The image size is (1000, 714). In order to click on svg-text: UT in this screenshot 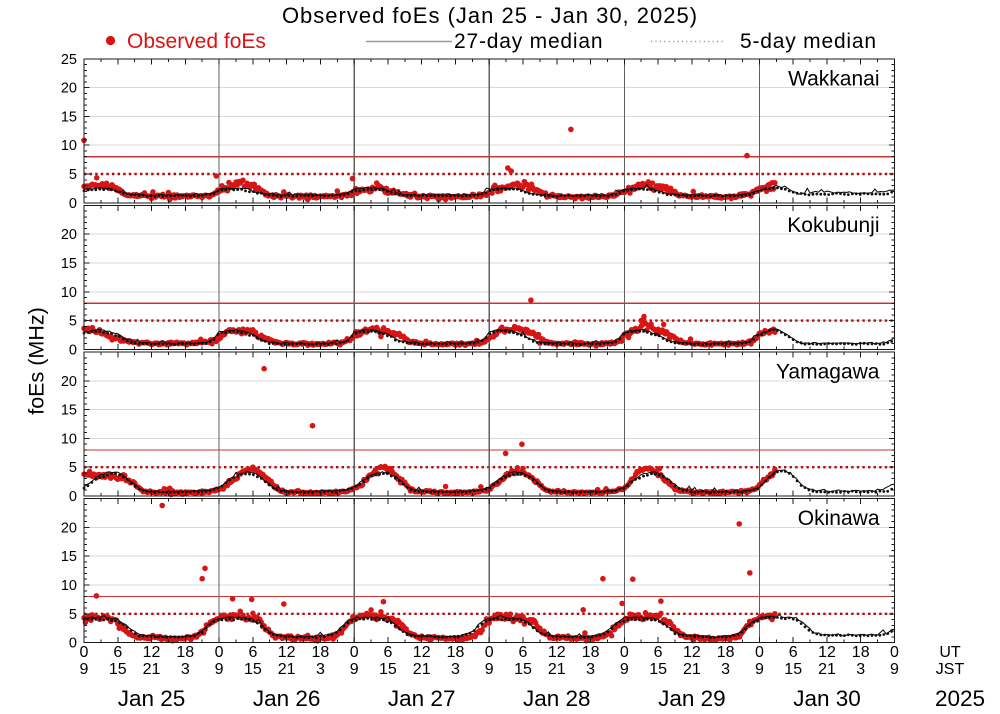, I will do `click(950, 652)`.